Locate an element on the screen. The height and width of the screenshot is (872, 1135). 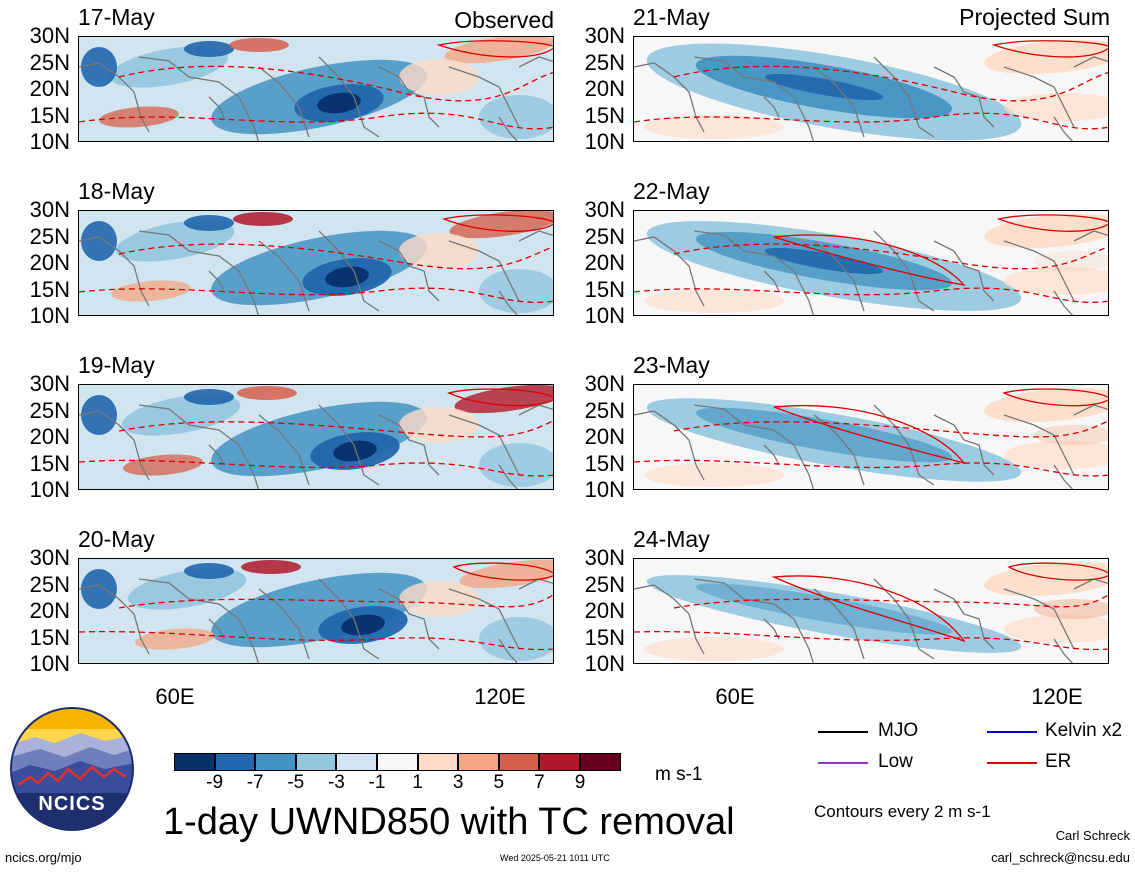
lat-tick-projected-2-3: 15N is located at coordinates (604, 463).